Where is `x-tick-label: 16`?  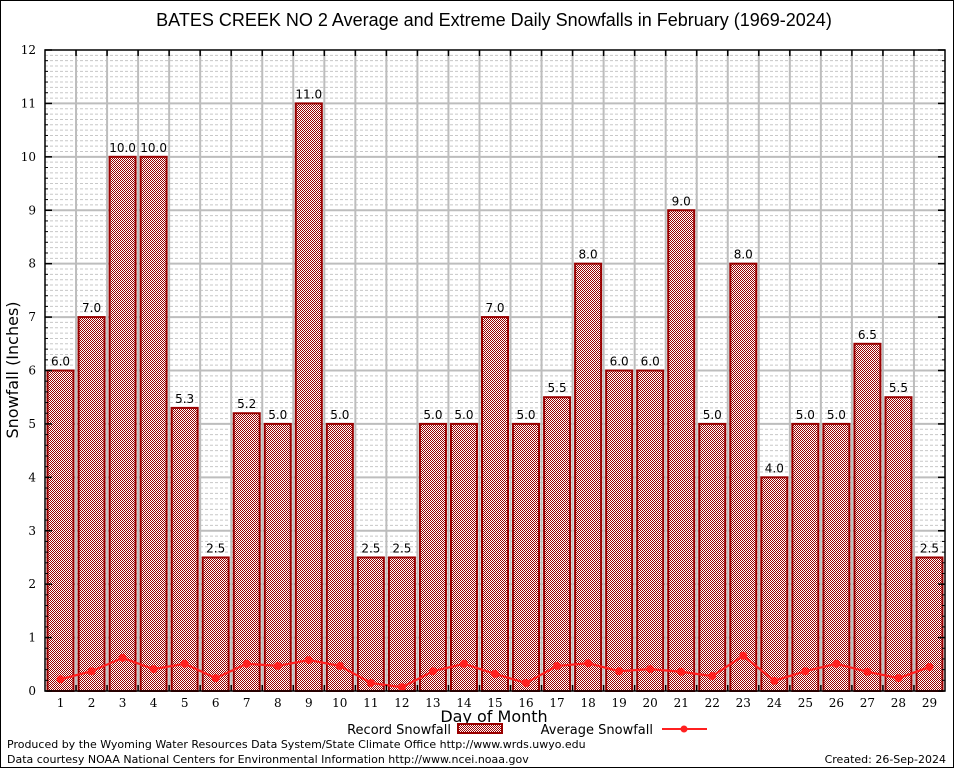 x-tick-label: 16 is located at coordinates (525, 703).